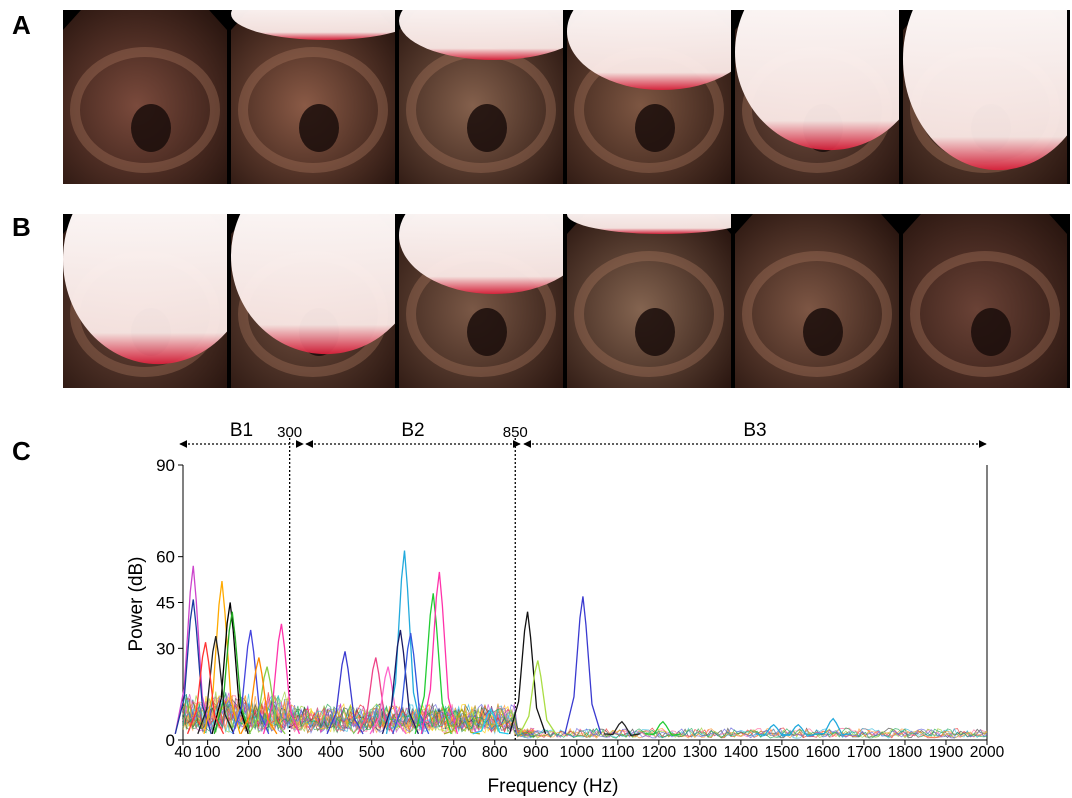 The width and height of the screenshot is (1072, 798). Describe the element at coordinates (454, 752) in the screenshot. I see `x-tick-label: 700` at that location.